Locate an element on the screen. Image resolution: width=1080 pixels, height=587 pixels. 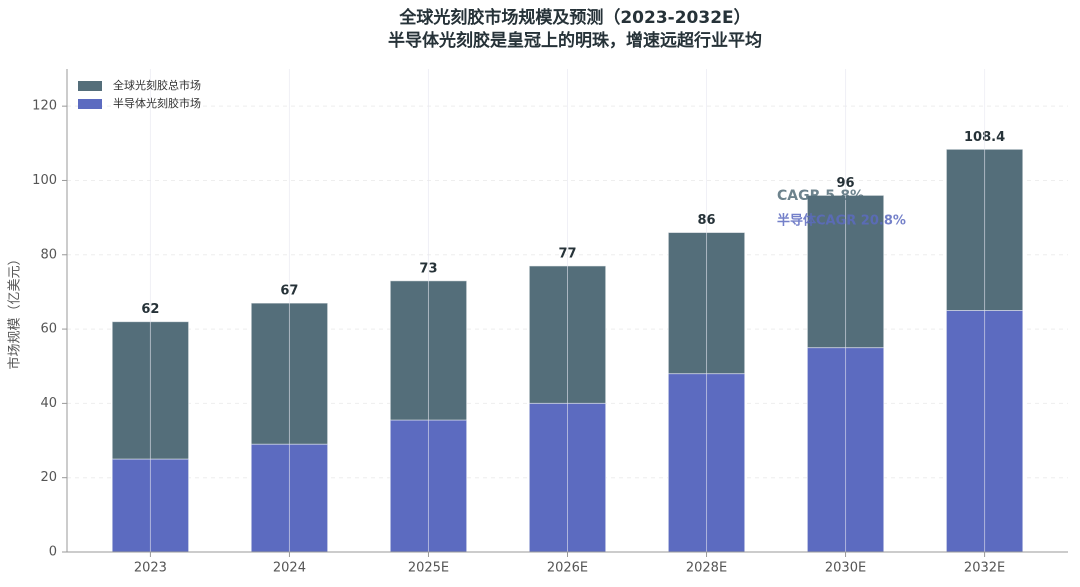
chart-subtitle: 半导体光刻胶是皇冠上的明珠，增速远超行业平均 is located at coordinates (575, 40).